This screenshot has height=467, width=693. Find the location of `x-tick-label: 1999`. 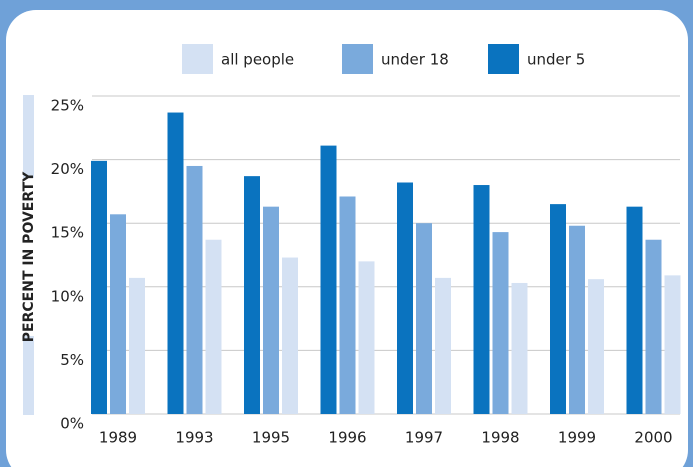

x-tick-label: 1999 is located at coordinates (577, 438).